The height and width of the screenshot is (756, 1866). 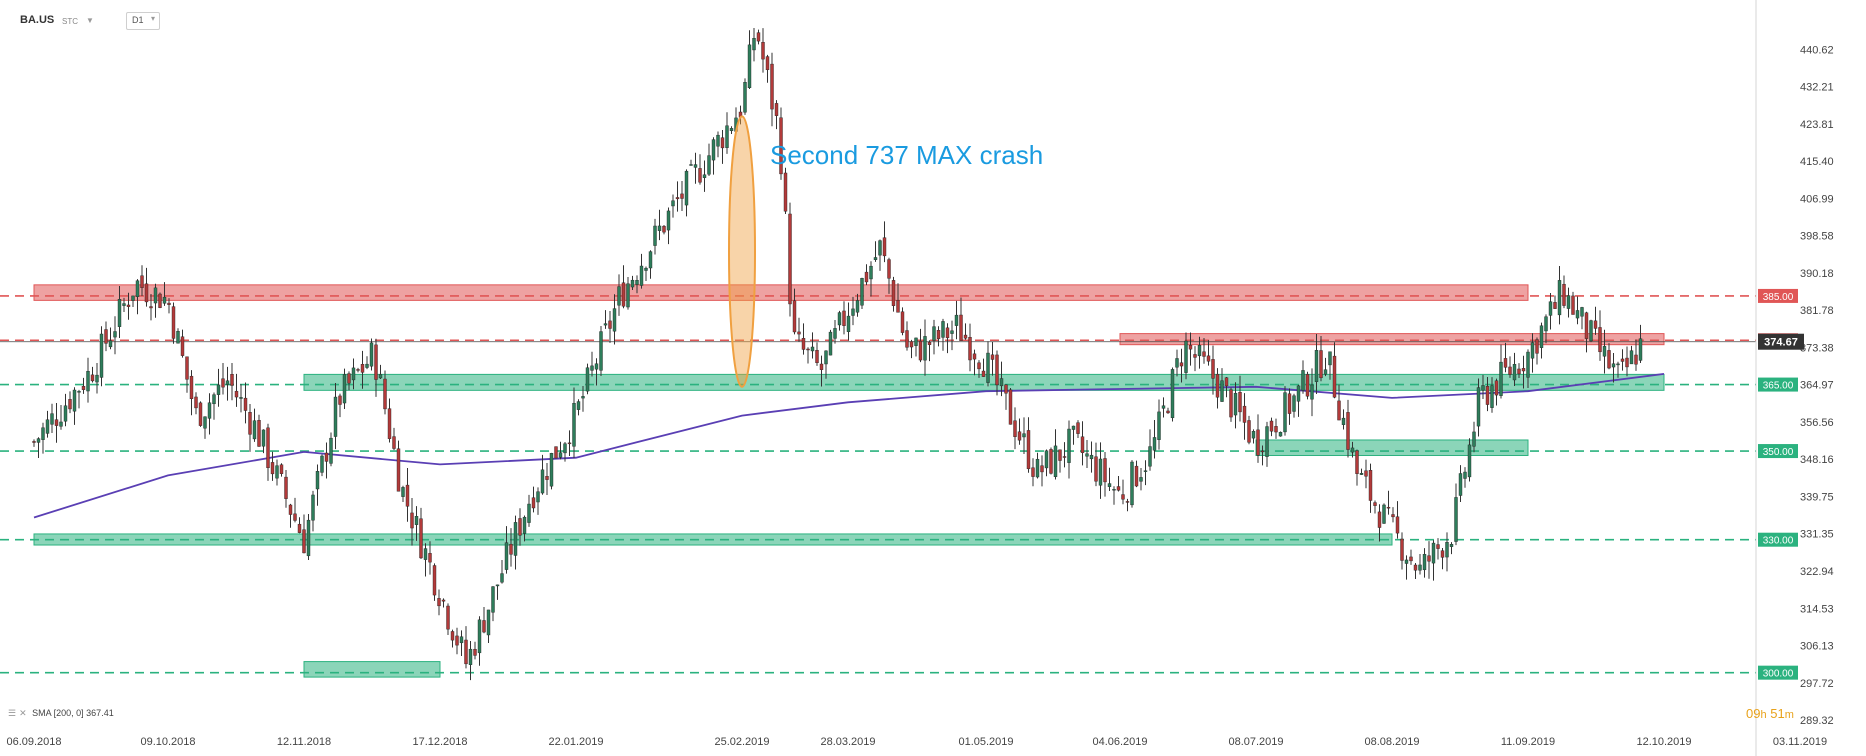 What do you see at coordinates (1255, 742) in the screenshot?
I see `x-tick-label: 08.07.2019` at bounding box center [1255, 742].